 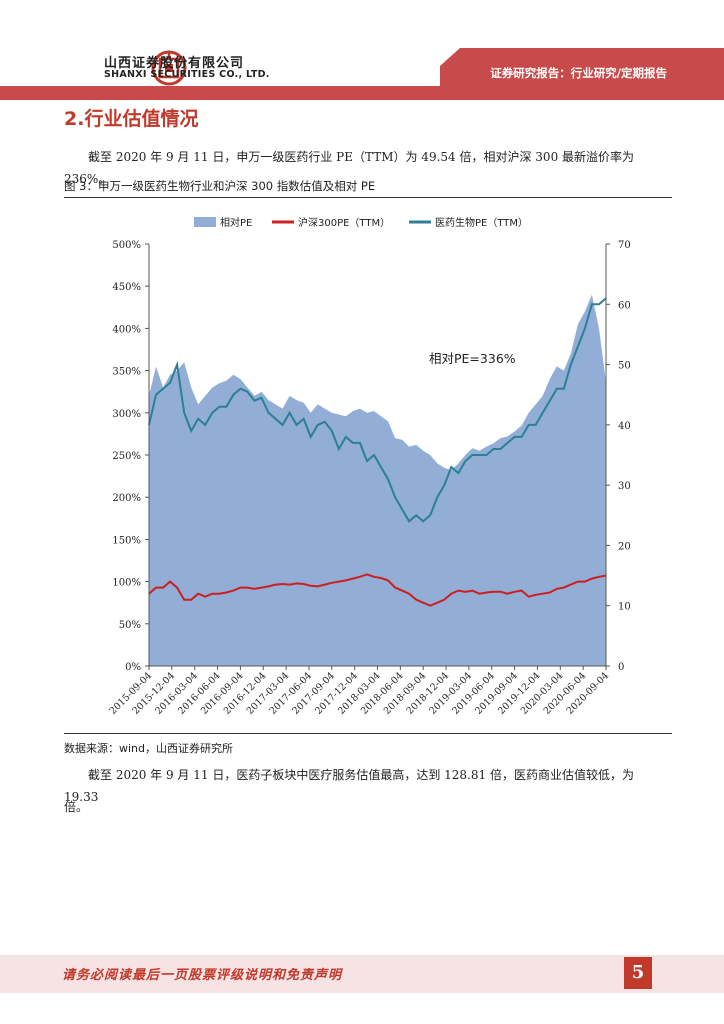 What do you see at coordinates (126, 329) in the screenshot?
I see `y-left-tick-label: 400%` at bounding box center [126, 329].